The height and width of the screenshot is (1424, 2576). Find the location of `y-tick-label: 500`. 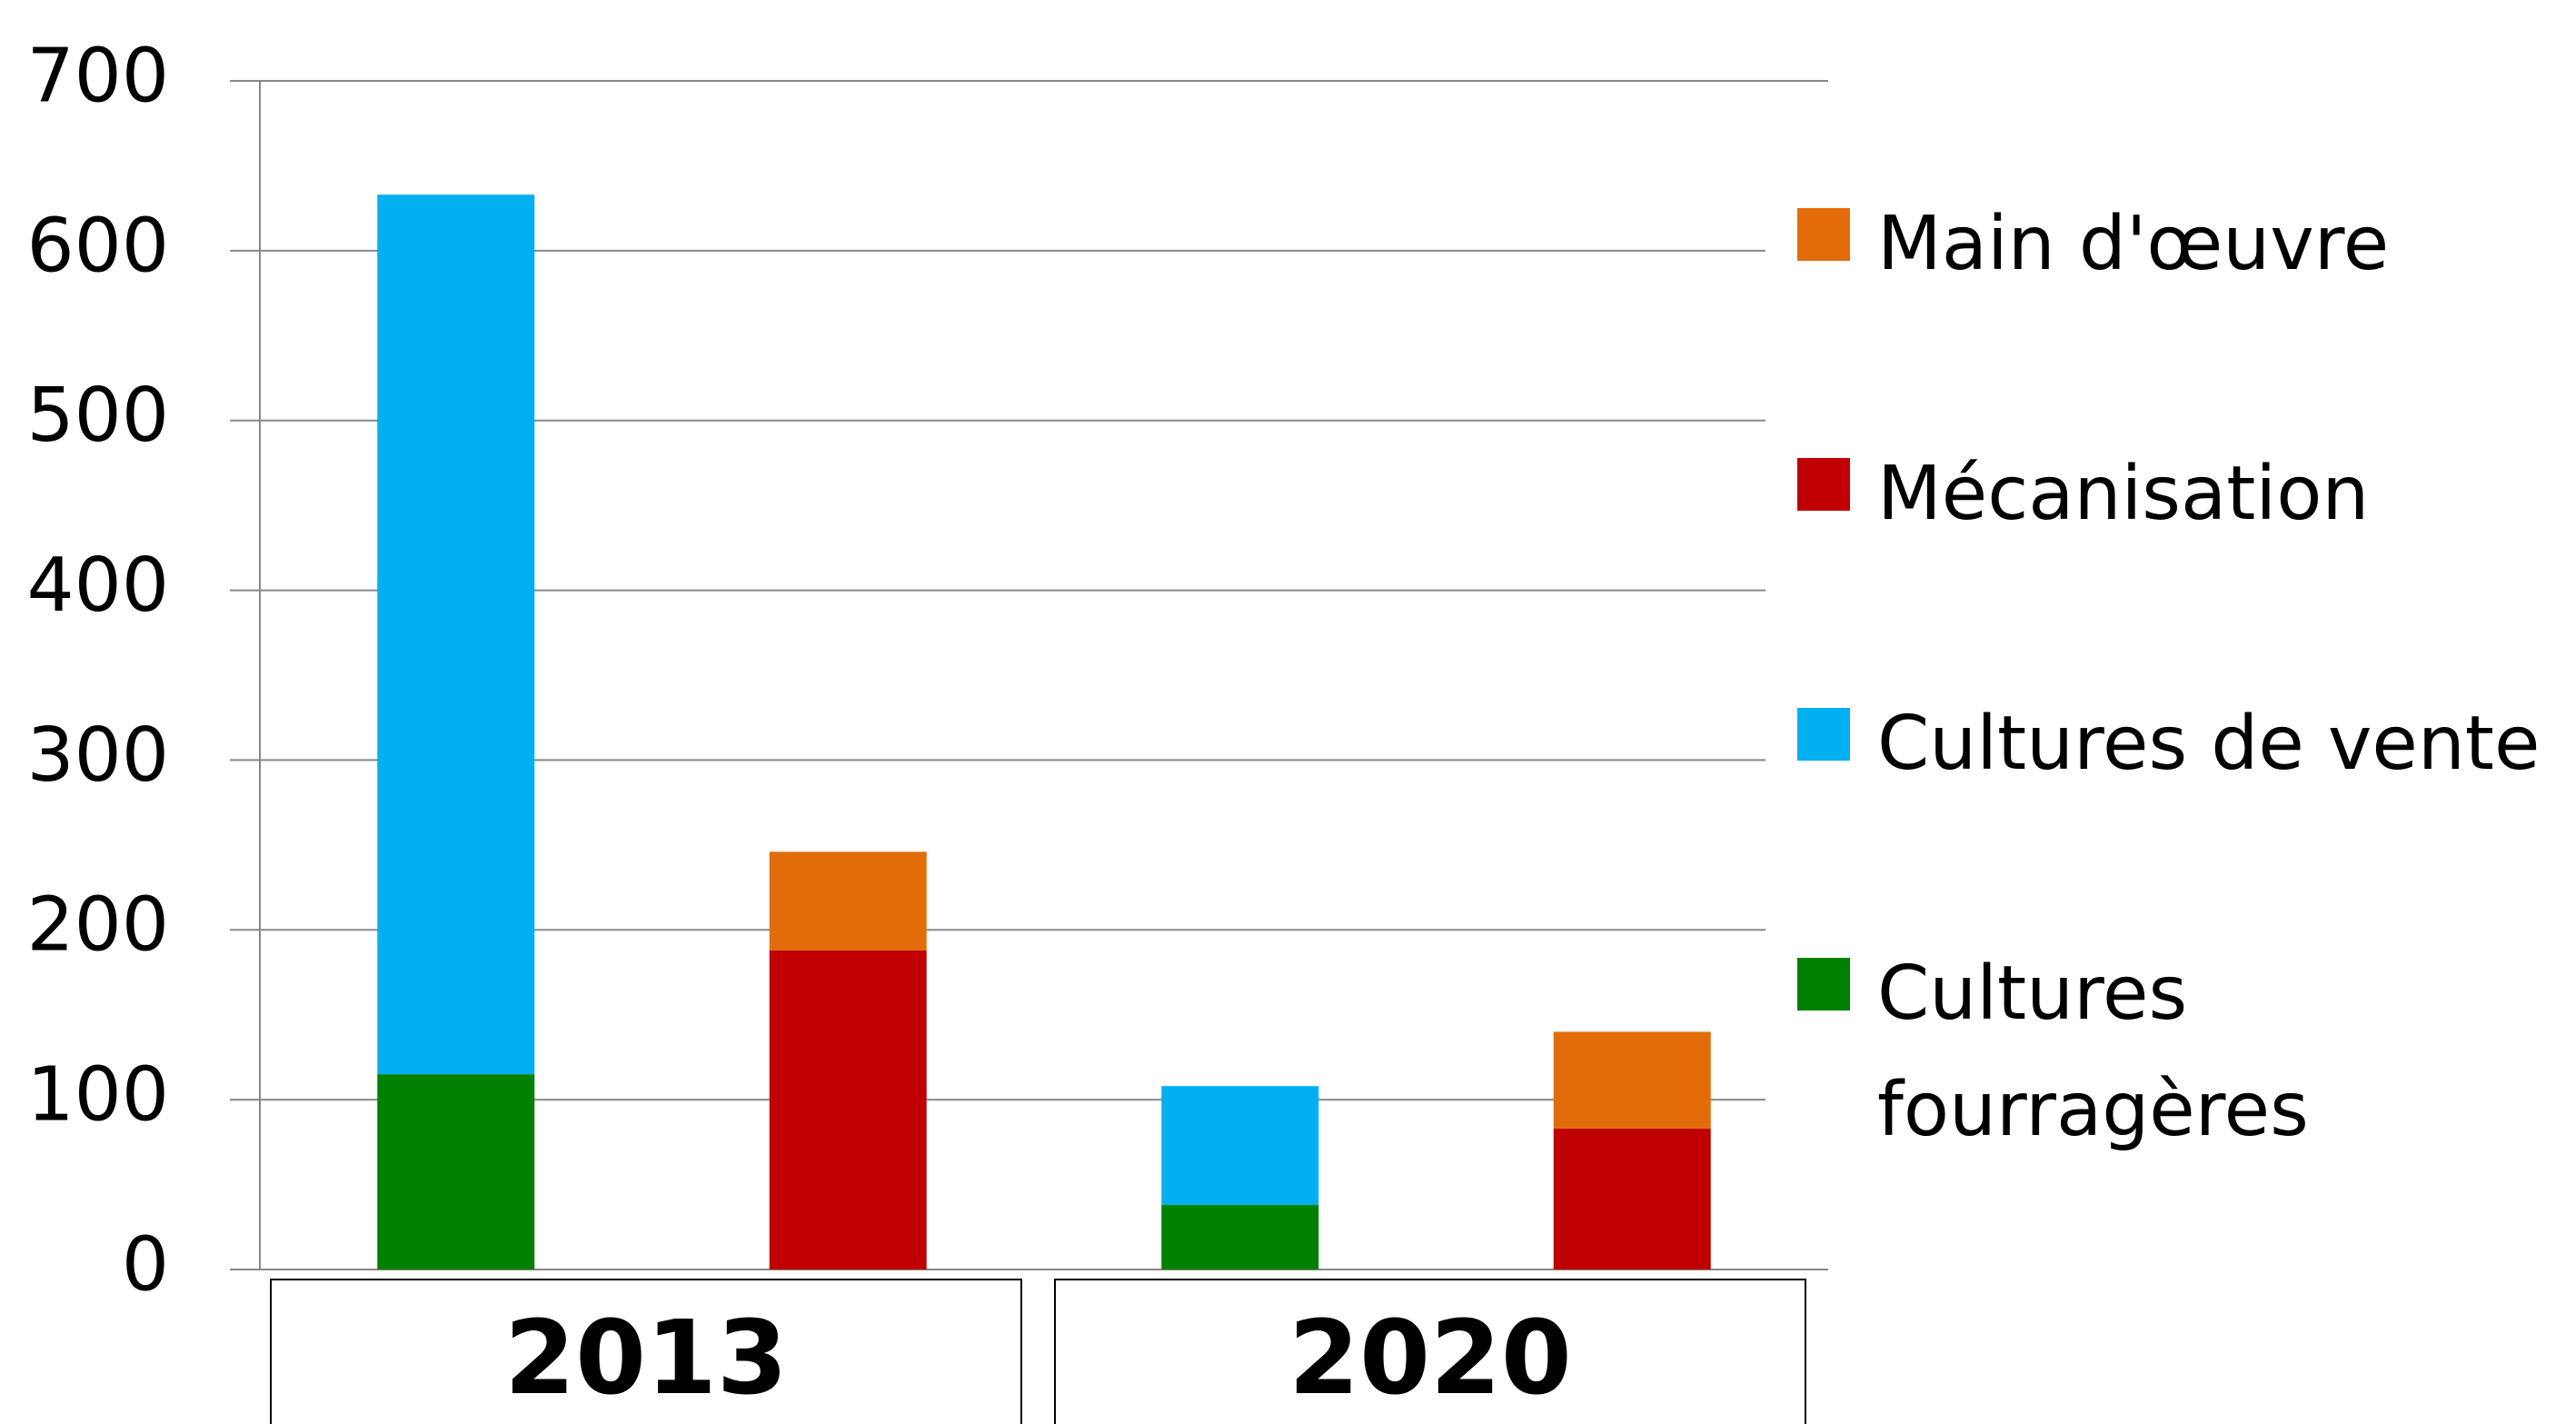

y-tick-label: 500 is located at coordinates (97, 416).